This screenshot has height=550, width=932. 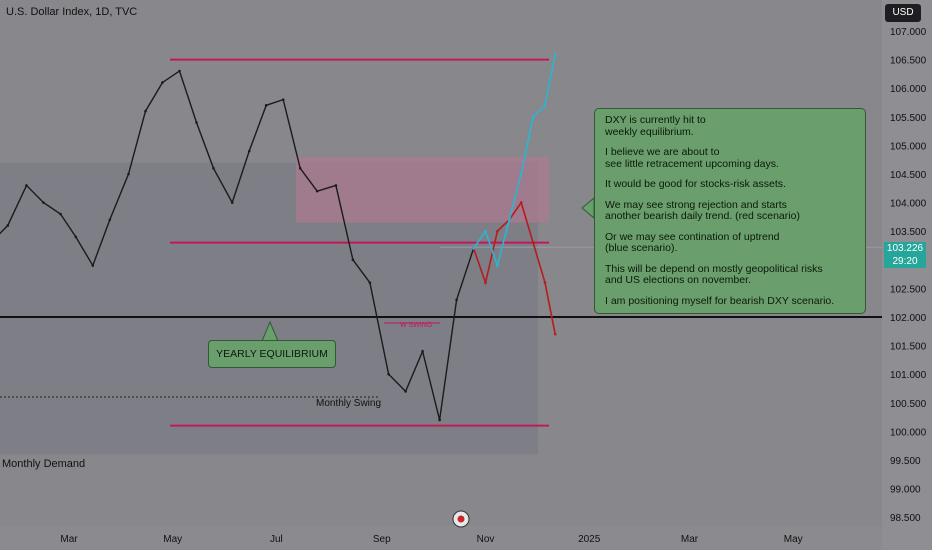 What do you see at coordinates (441, 538) in the screenshot?
I see `time-axis` at bounding box center [441, 538].